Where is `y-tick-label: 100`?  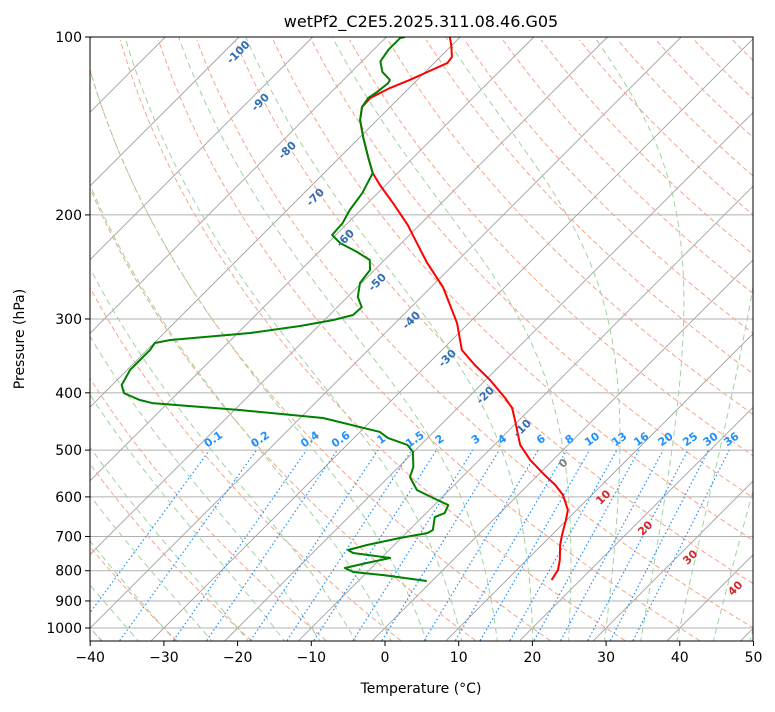 y-tick-label: 100 is located at coordinates (68, 38).